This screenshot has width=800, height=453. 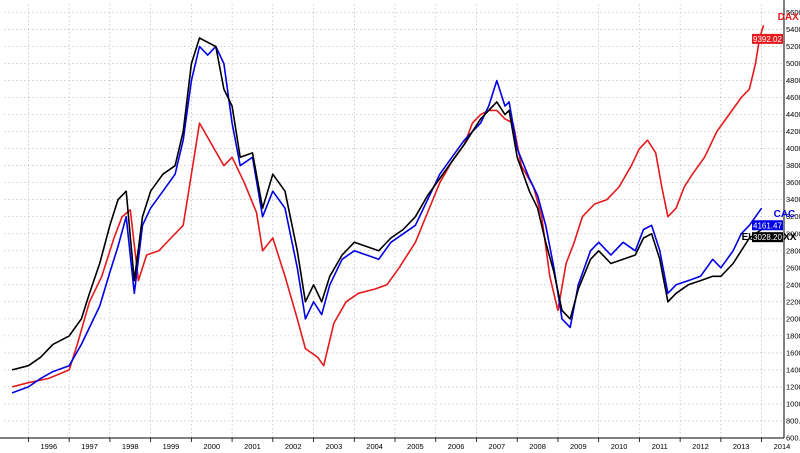 I want to click on last-value-badge-eurstoxx, so click(x=767, y=237).